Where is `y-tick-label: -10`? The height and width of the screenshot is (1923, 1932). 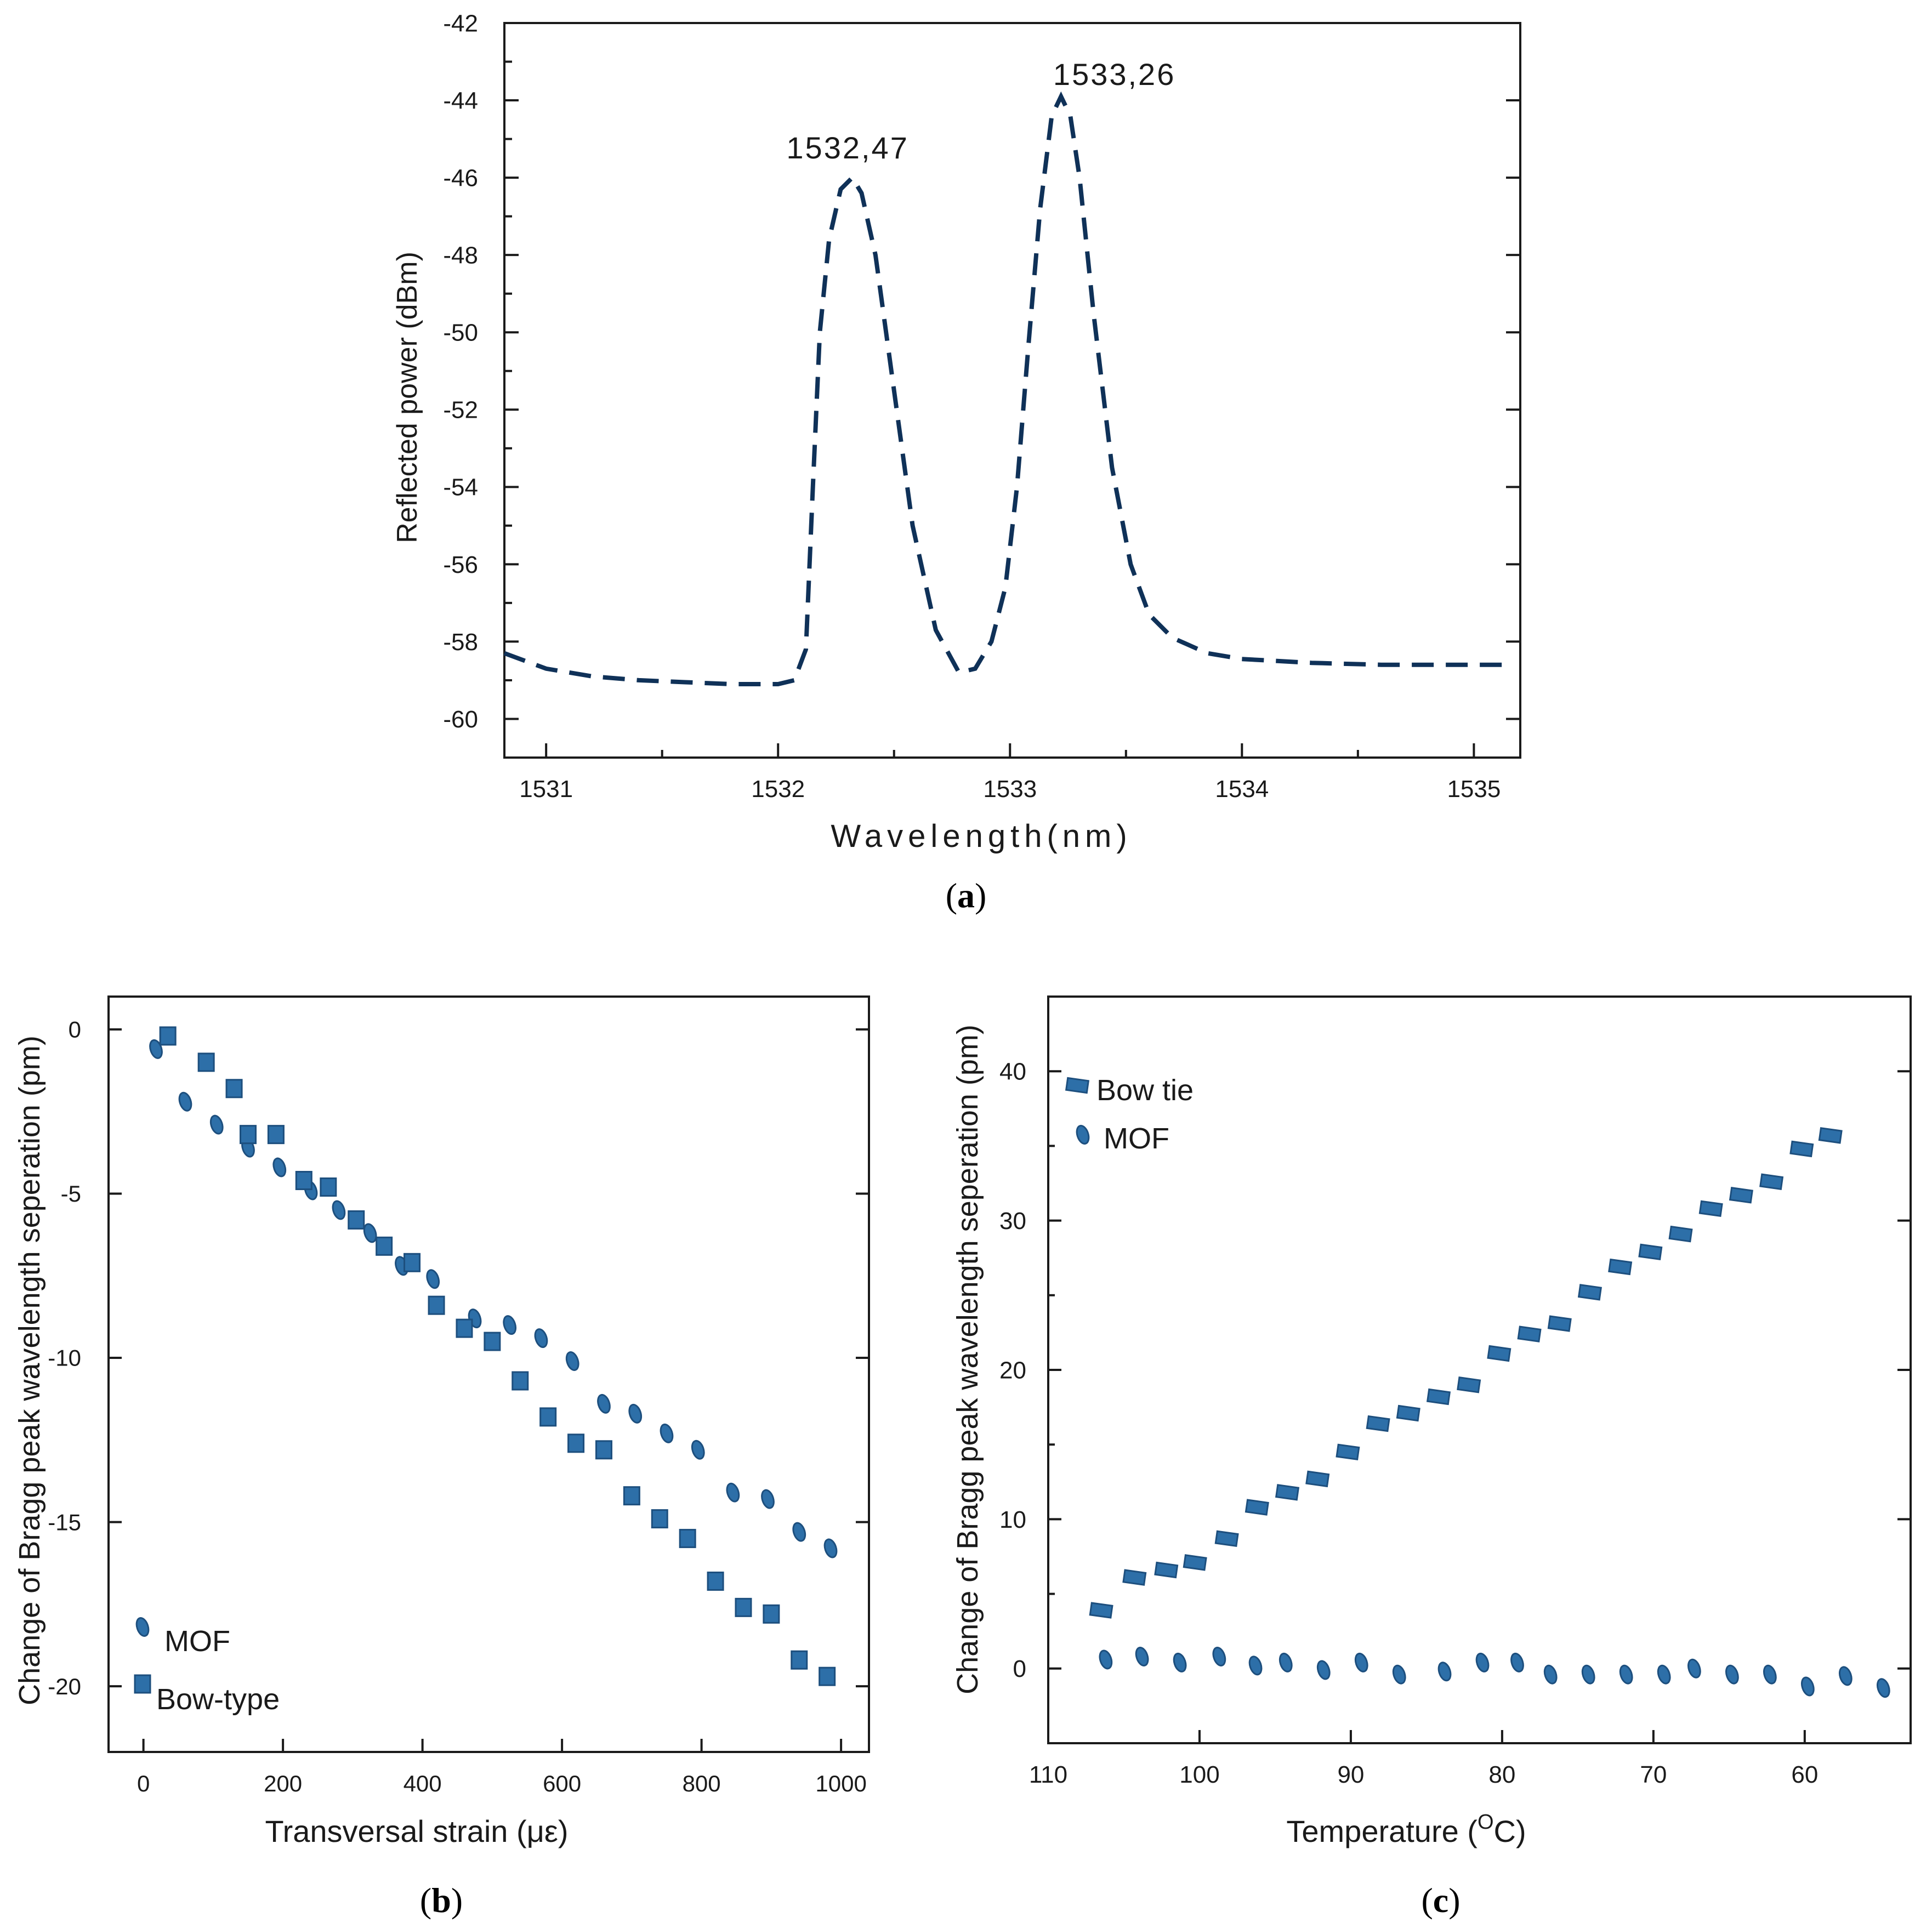 y-tick-label: -10 is located at coordinates (64, 1358).